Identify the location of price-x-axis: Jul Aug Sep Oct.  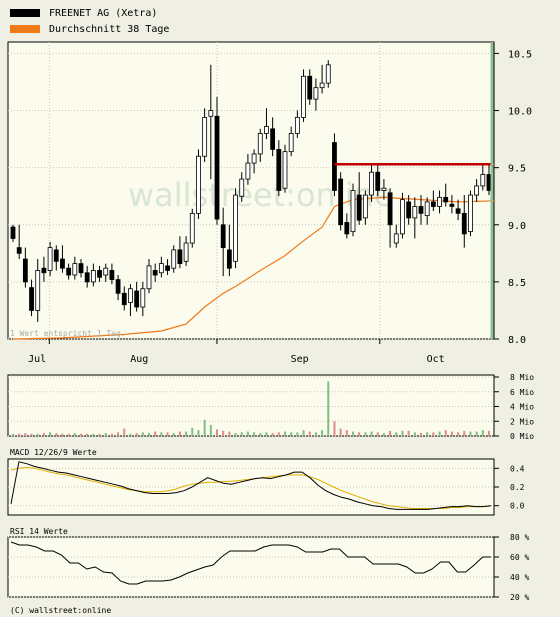
(236, 352).